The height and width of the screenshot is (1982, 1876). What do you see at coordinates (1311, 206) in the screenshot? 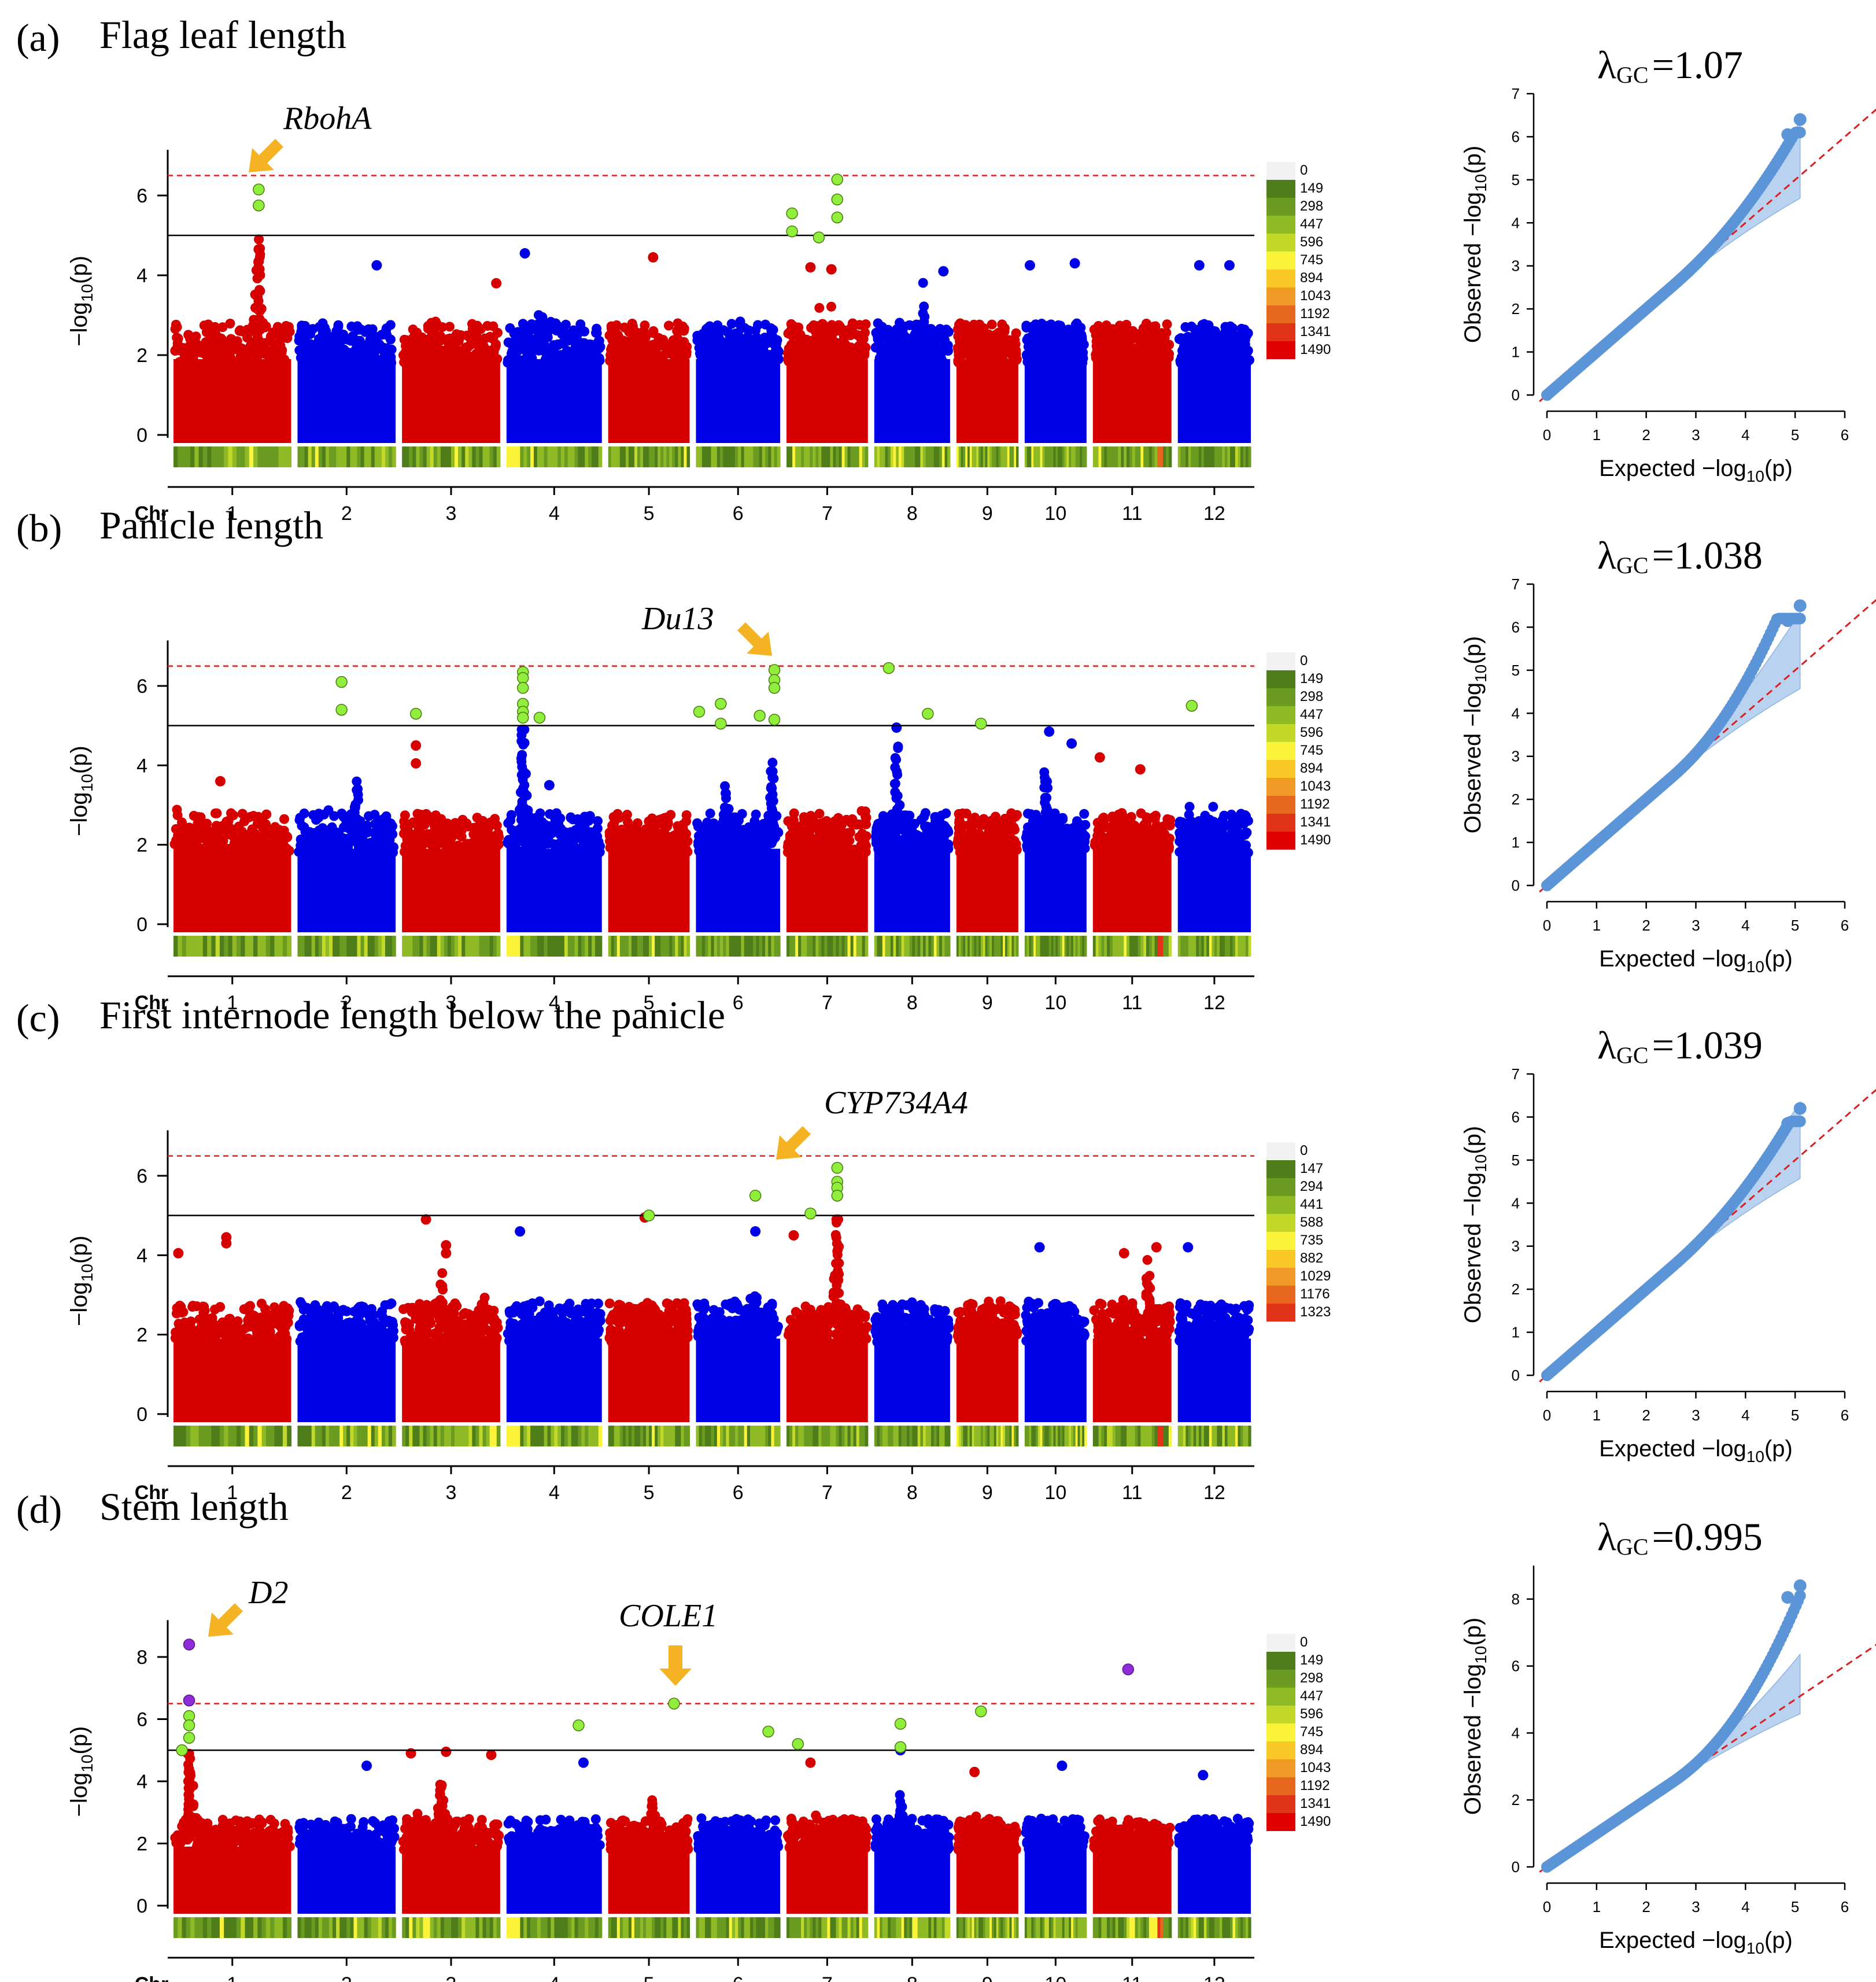
I see `density-legend-label: 298` at bounding box center [1311, 206].